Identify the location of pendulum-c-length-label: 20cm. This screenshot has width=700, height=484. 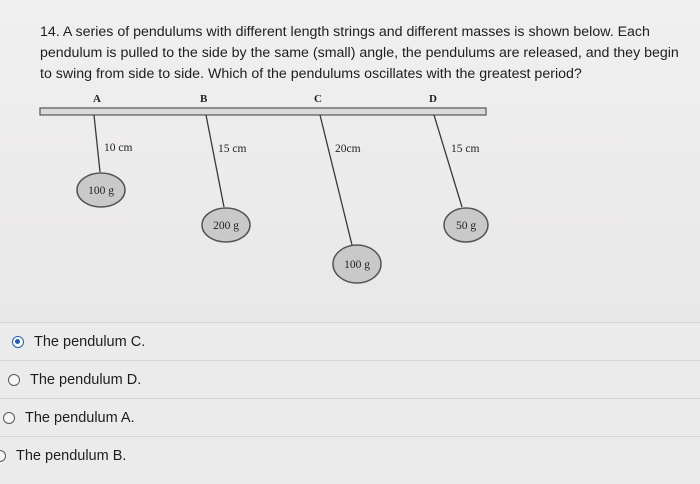
(348, 149).